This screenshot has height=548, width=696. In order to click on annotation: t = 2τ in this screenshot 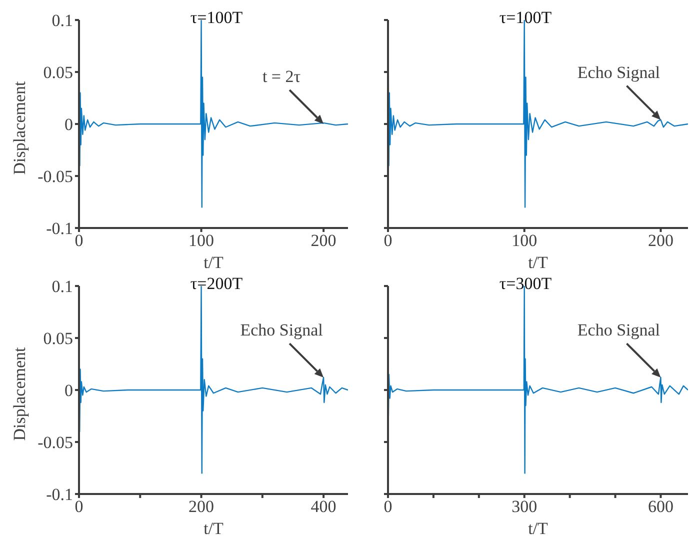, I will do `click(281, 76)`.